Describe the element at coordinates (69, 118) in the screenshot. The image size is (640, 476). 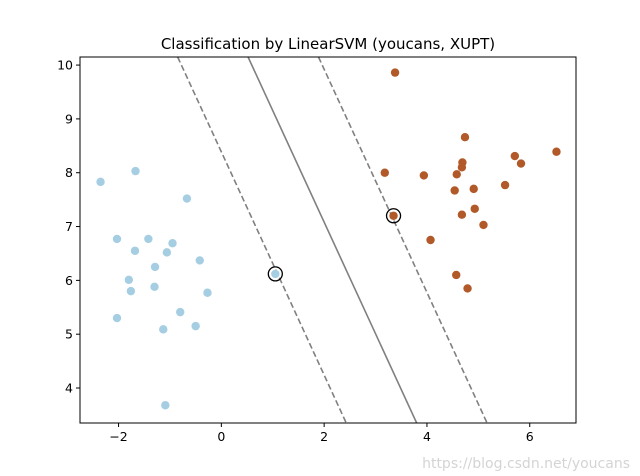
I see `y-tick-label: 9` at that location.